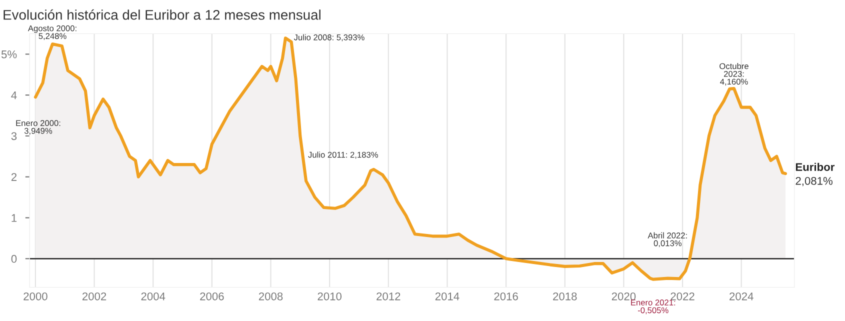 The image size is (845, 321). Describe the element at coordinates (14, 218) in the screenshot. I see `y-tick-label: 1` at that location.